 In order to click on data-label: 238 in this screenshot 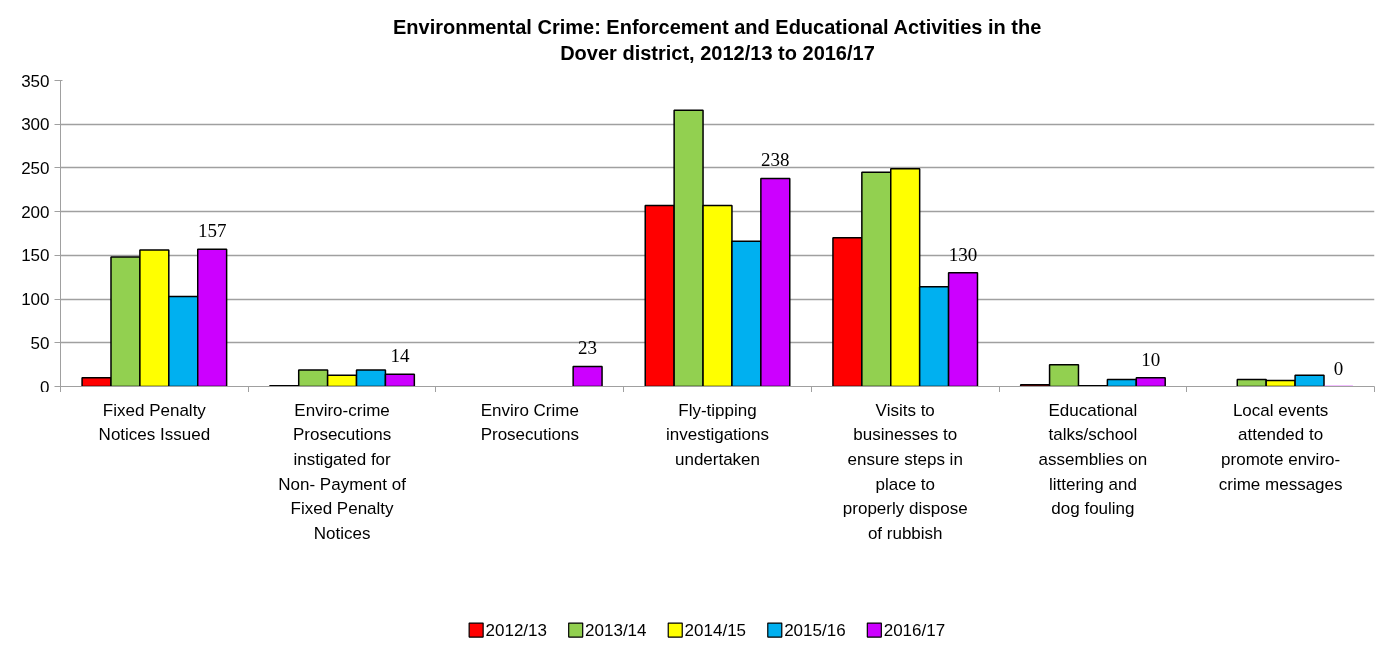, I will do `click(775, 160)`.